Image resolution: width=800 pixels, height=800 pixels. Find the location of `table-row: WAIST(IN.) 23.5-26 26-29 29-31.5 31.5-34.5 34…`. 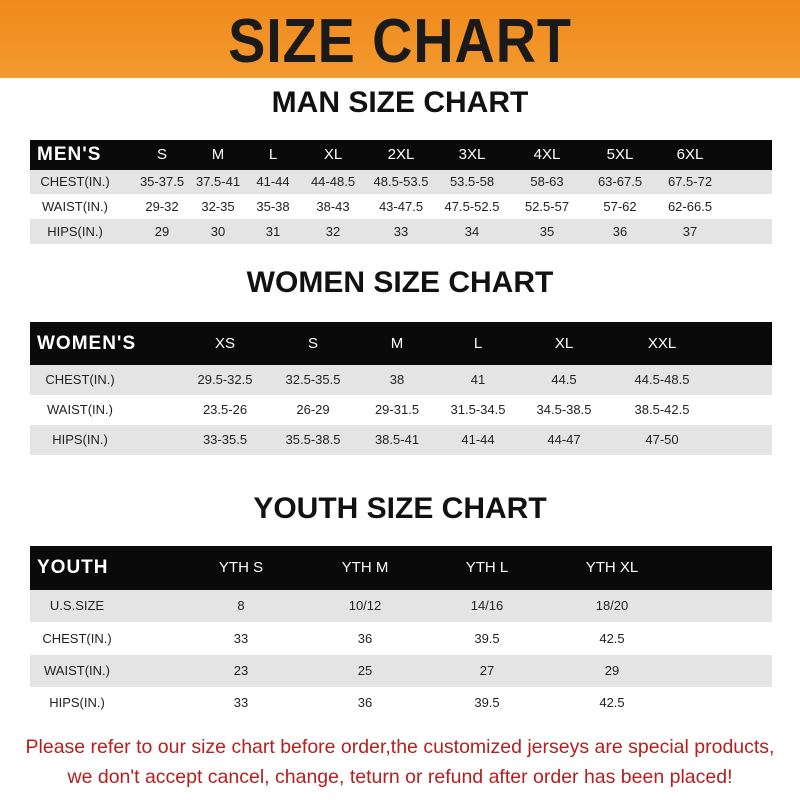

table-row: WAIST(IN.) 23.5-26 26-29 29-31.5 31.5-34.5 34… is located at coordinates (401, 410).